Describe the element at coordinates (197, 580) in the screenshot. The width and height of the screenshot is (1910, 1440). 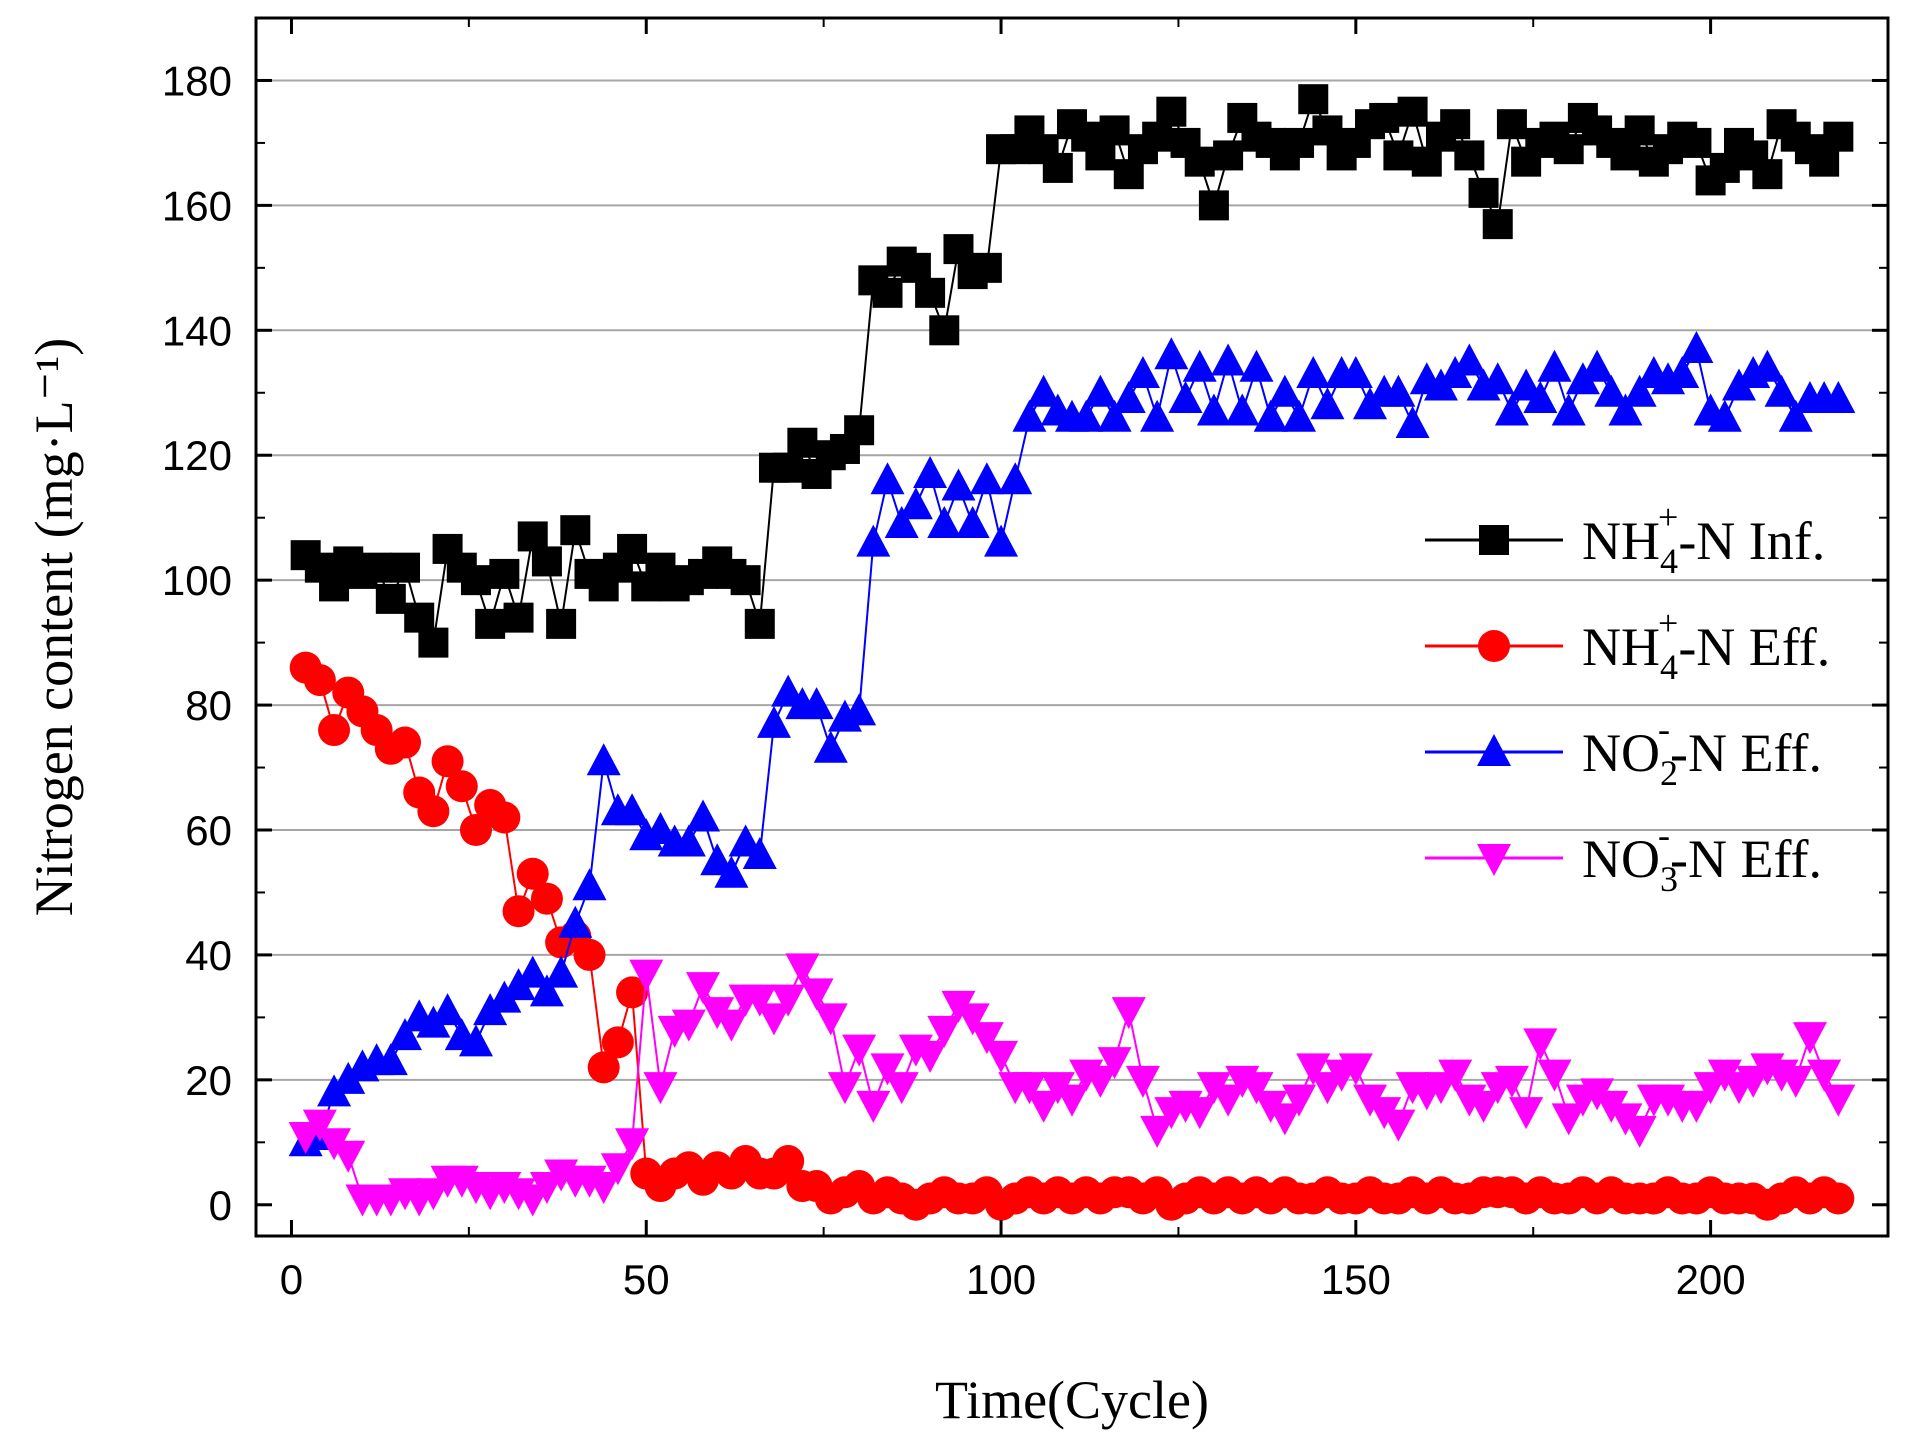
I see `y-tick-label: 100` at that location.